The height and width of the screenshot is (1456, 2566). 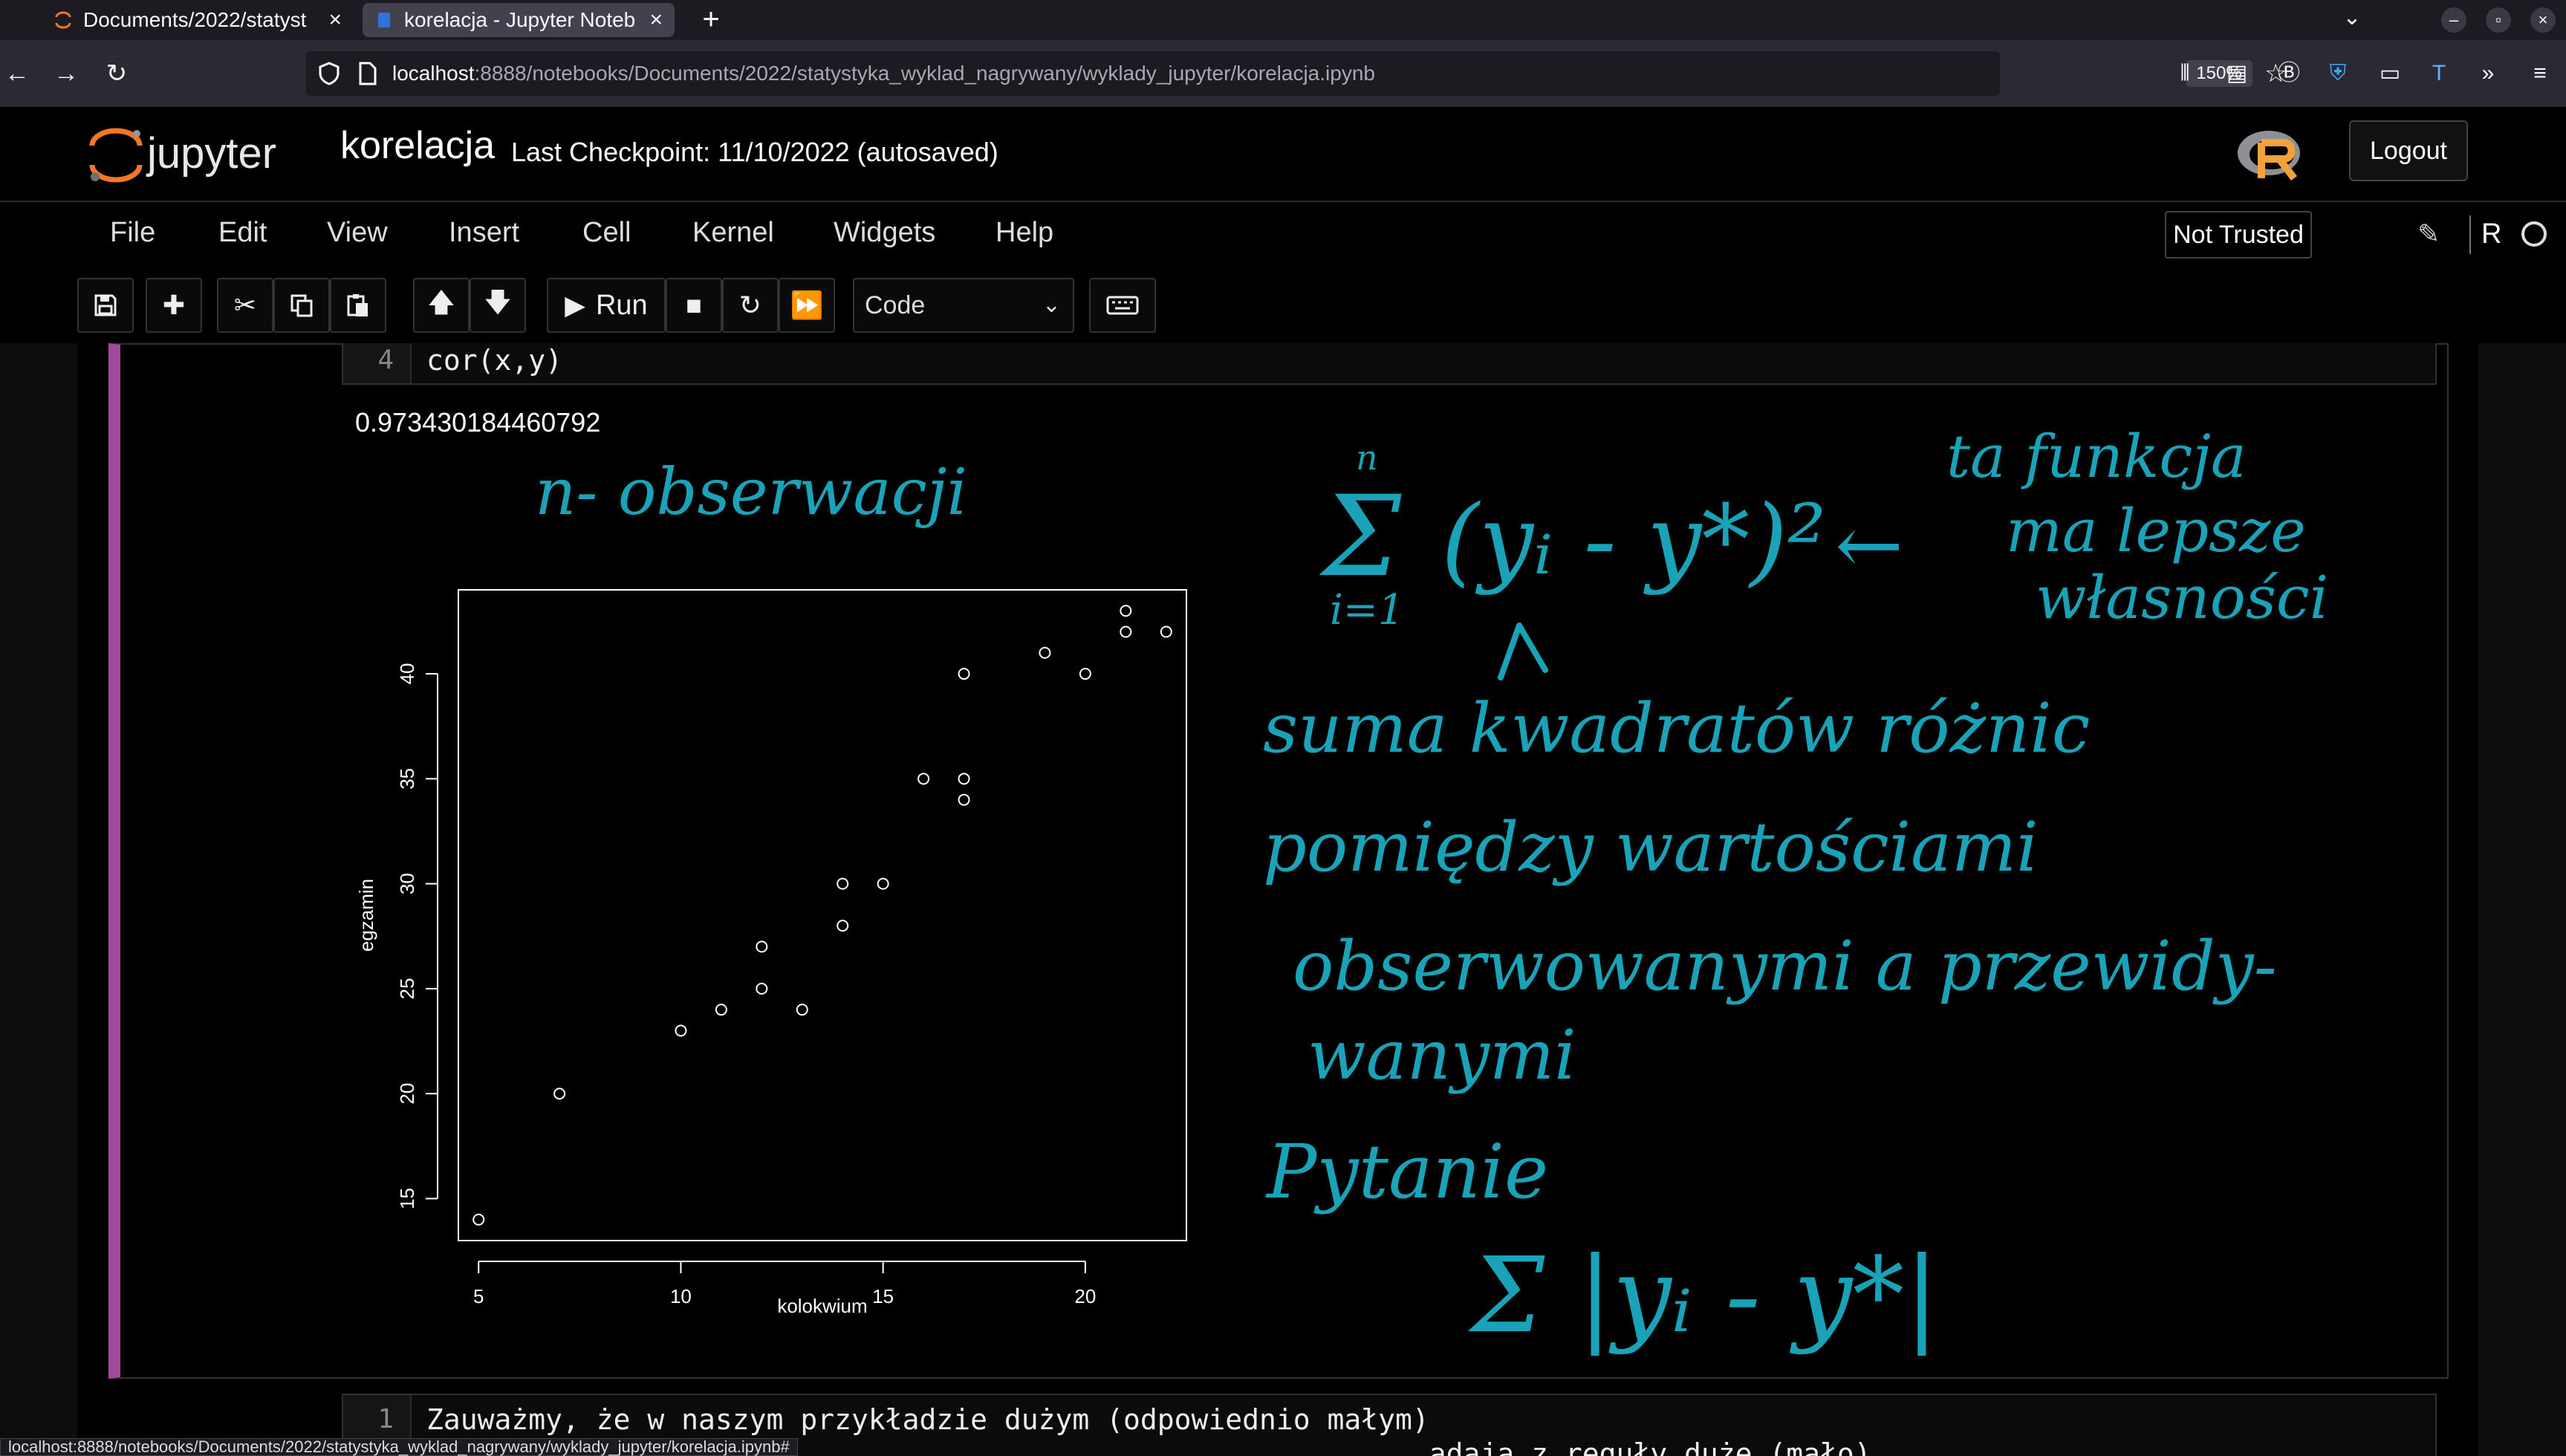 I want to click on checkpoint-status: Last Checkpoint: 11/10/2022 (autosaved), so click(x=754, y=152).